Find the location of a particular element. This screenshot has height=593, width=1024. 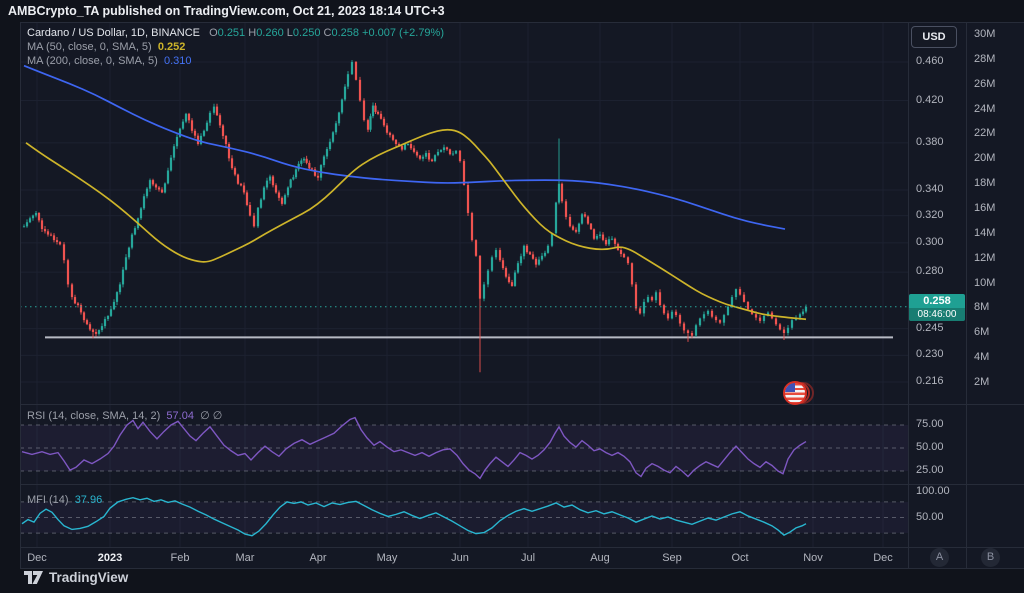

rsi-legend: RSI (14, close, SMA, 14, 2) 57.04 ∅ ∅ is located at coordinates (124, 415).